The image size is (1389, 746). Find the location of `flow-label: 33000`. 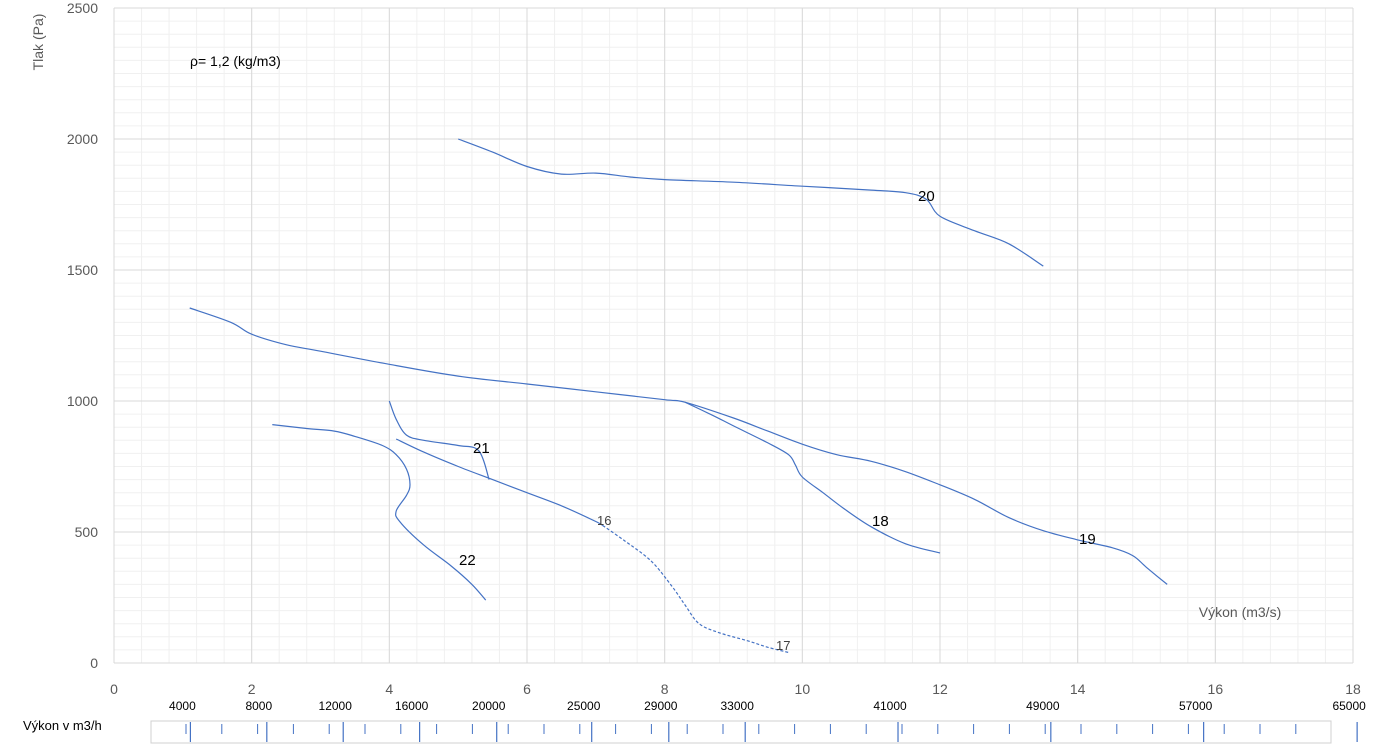

flow-label: 33000 is located at coordinates (738, 706).